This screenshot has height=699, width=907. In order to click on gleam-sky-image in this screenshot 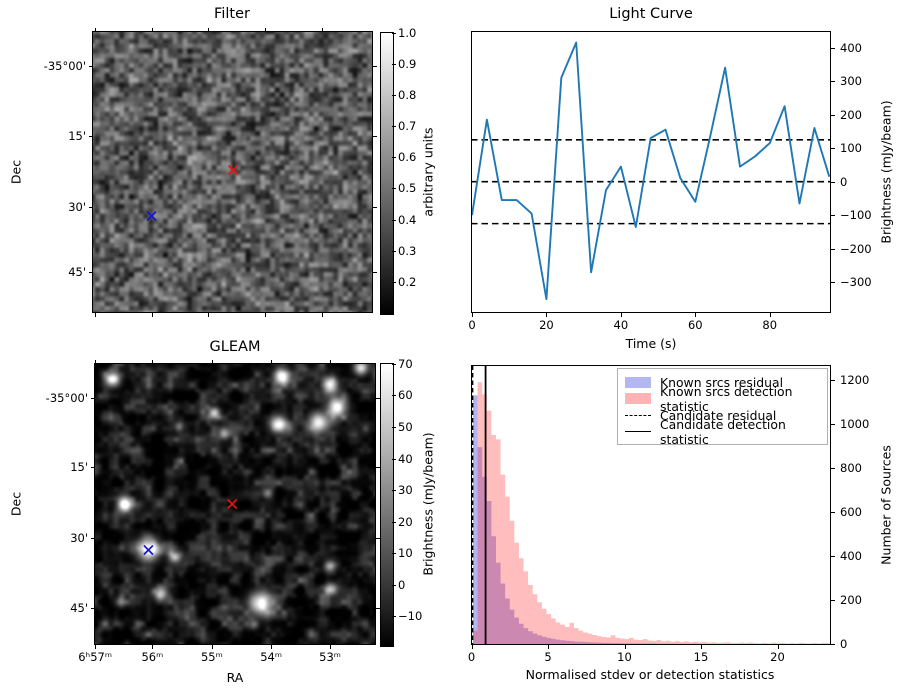, I will do `click(235, 504)`.